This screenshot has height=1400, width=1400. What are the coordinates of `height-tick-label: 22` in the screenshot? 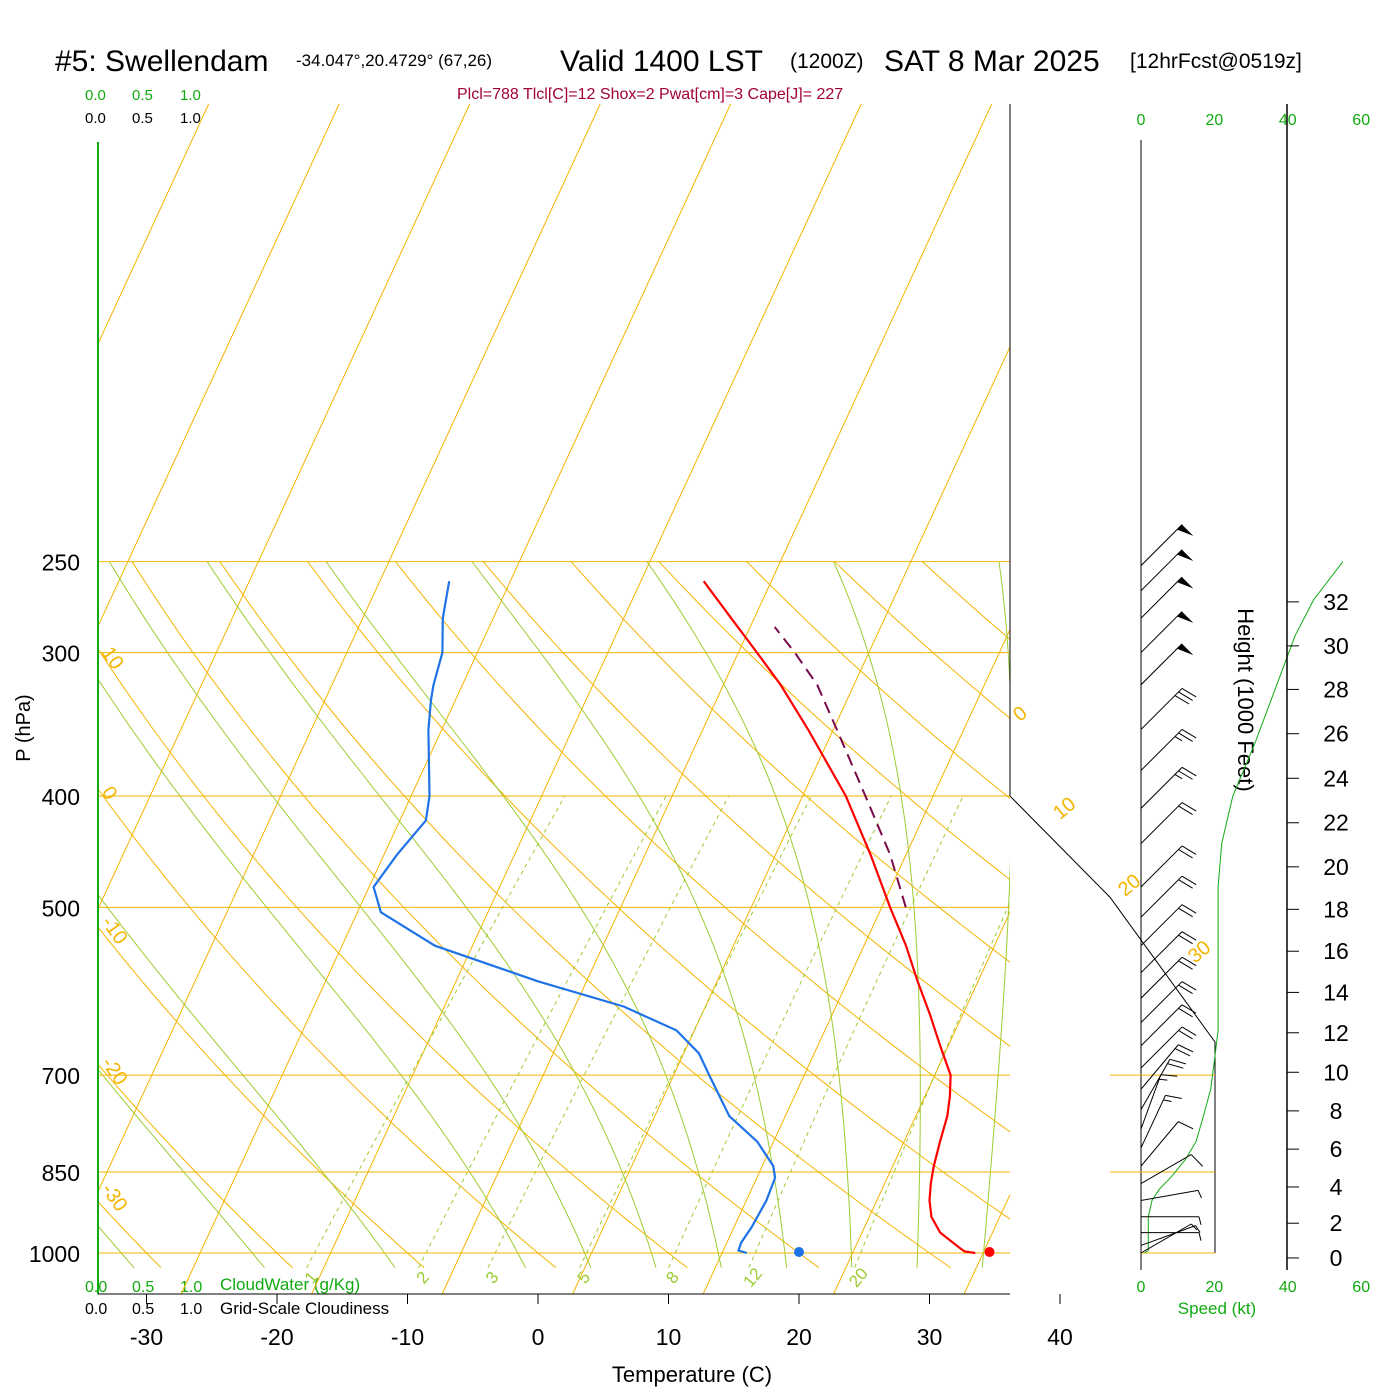 It's located at (1336, 823).